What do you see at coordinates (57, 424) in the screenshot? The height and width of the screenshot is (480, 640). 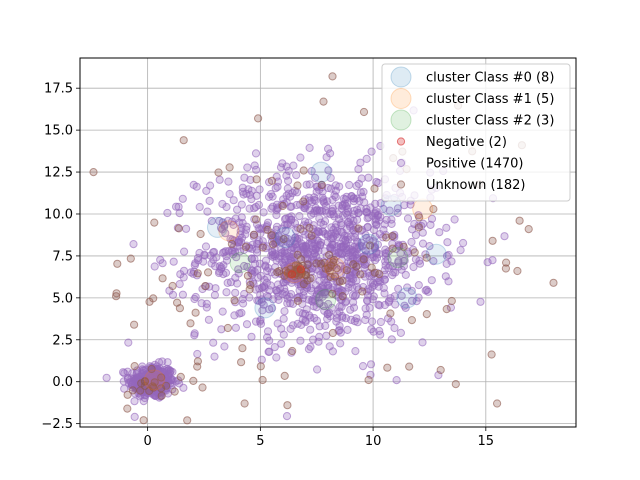 I see `y-tick-label-0: −2.5` at bounding box center [57, 424].